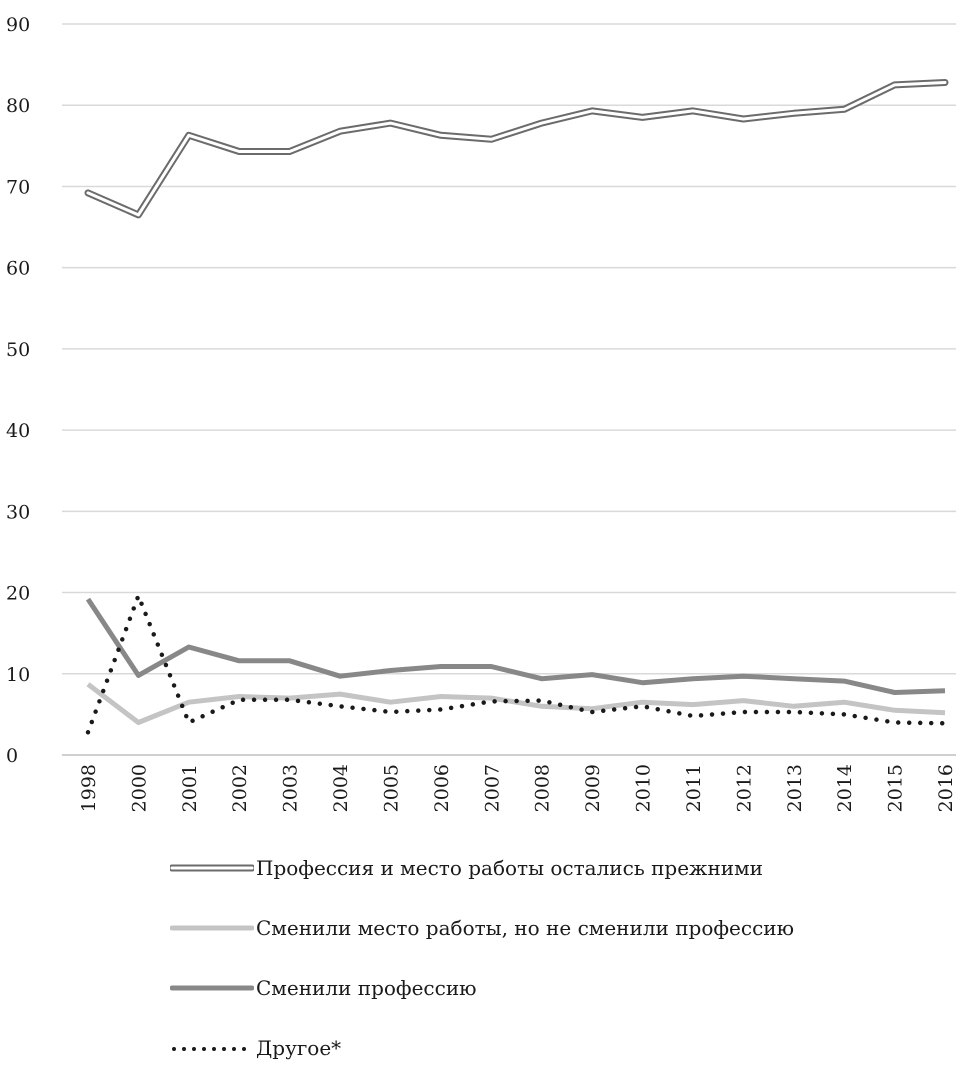 This screenshot has height=1078, width=966. Describe the element at coordinates (18, 25) in the screenshot. I see `y-tick-label: 90` at that location.